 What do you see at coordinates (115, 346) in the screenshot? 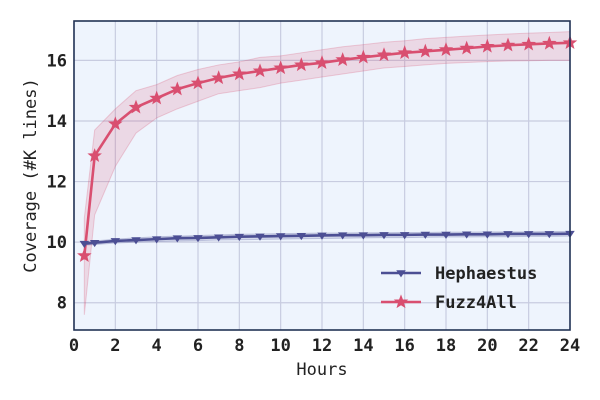
I see `x-tick-label: 2` at bounding box center [115, 346].